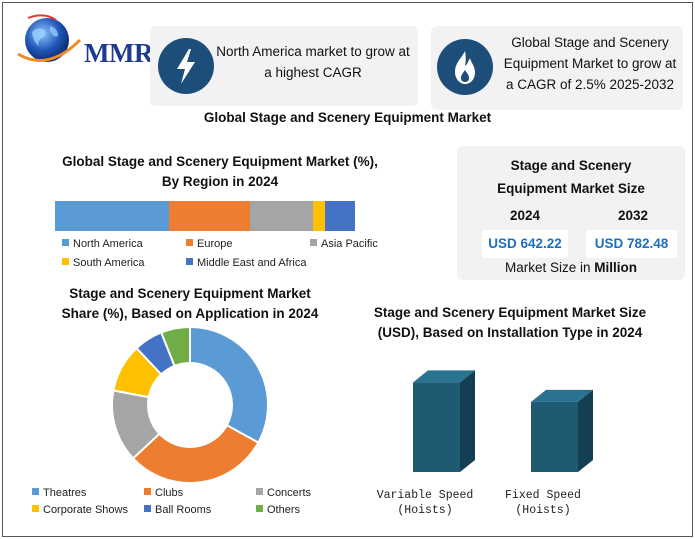 Image resolution: width=695 pixels, height=539 pixels. What do you see at coordinates (59, 493) in the screenshot?
I see `legend-item-theatres: Theatres` at bounding box center [59, 493].